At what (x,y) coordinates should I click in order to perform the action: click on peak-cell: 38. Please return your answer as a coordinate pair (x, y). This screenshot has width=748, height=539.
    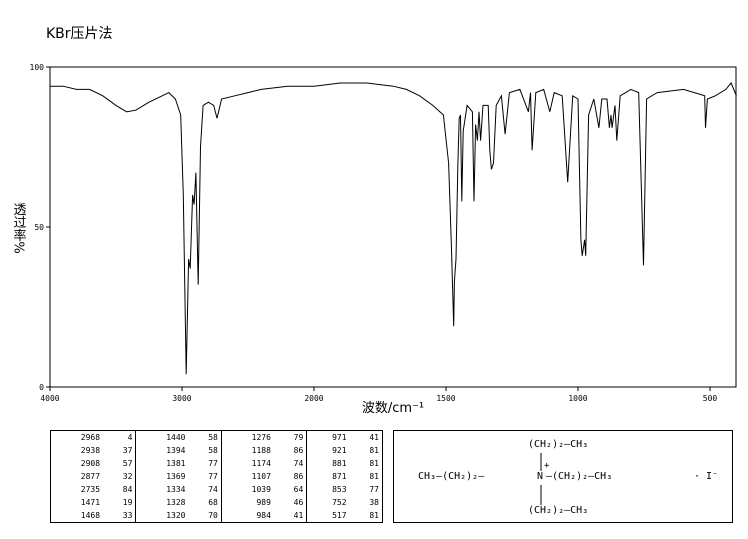
    Looking at the image, I should click on (374, 502).